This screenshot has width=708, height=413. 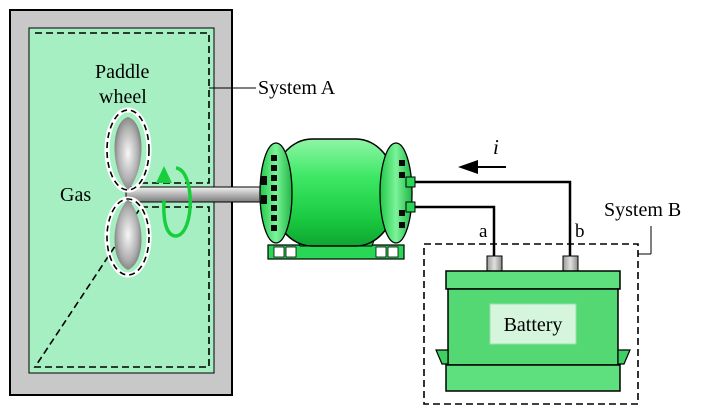 I want to click on paddle-wheel, so click(x=128, y=192).